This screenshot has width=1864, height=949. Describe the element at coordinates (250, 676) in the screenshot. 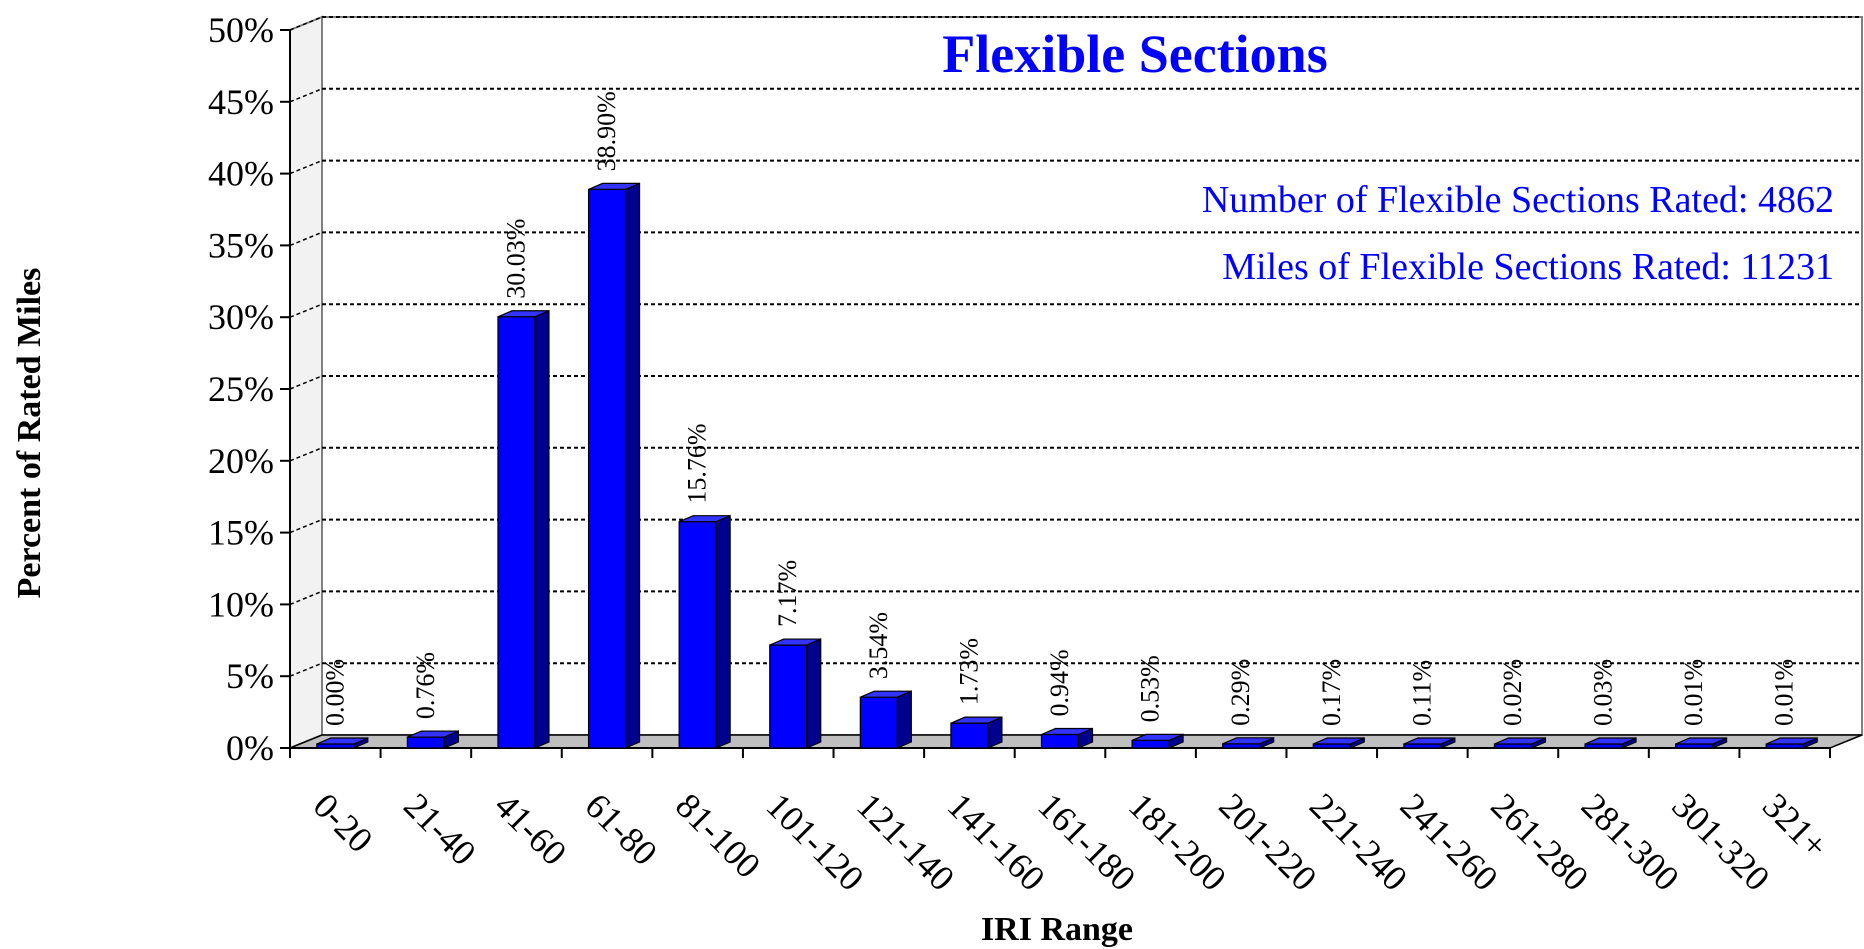

I see `y-tick-label: 5%` at that location.